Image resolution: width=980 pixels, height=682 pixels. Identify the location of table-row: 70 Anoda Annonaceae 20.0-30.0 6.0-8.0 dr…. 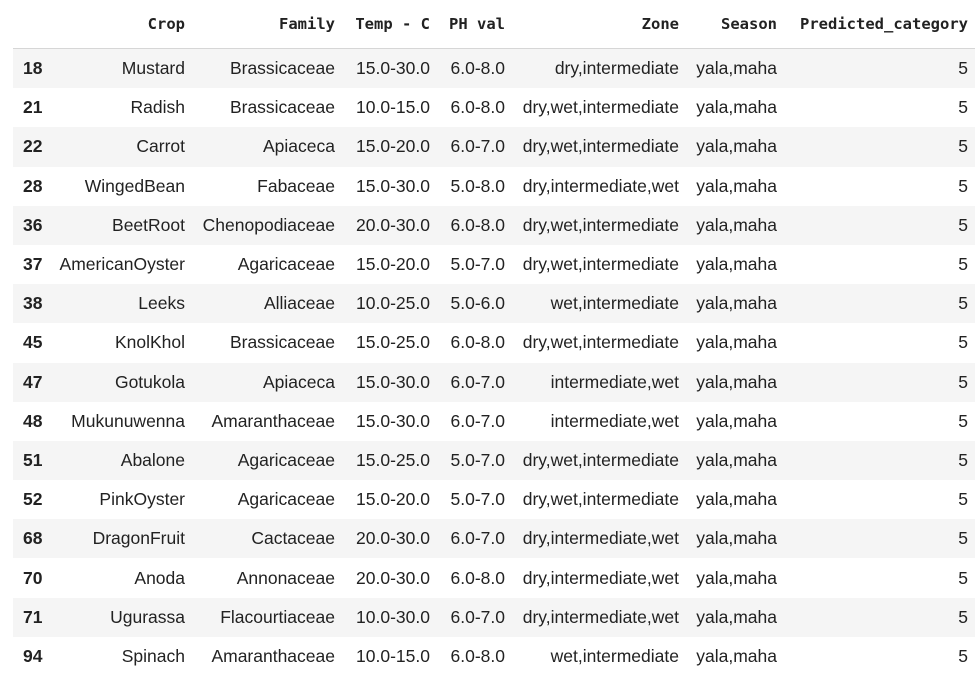
(494, 578).